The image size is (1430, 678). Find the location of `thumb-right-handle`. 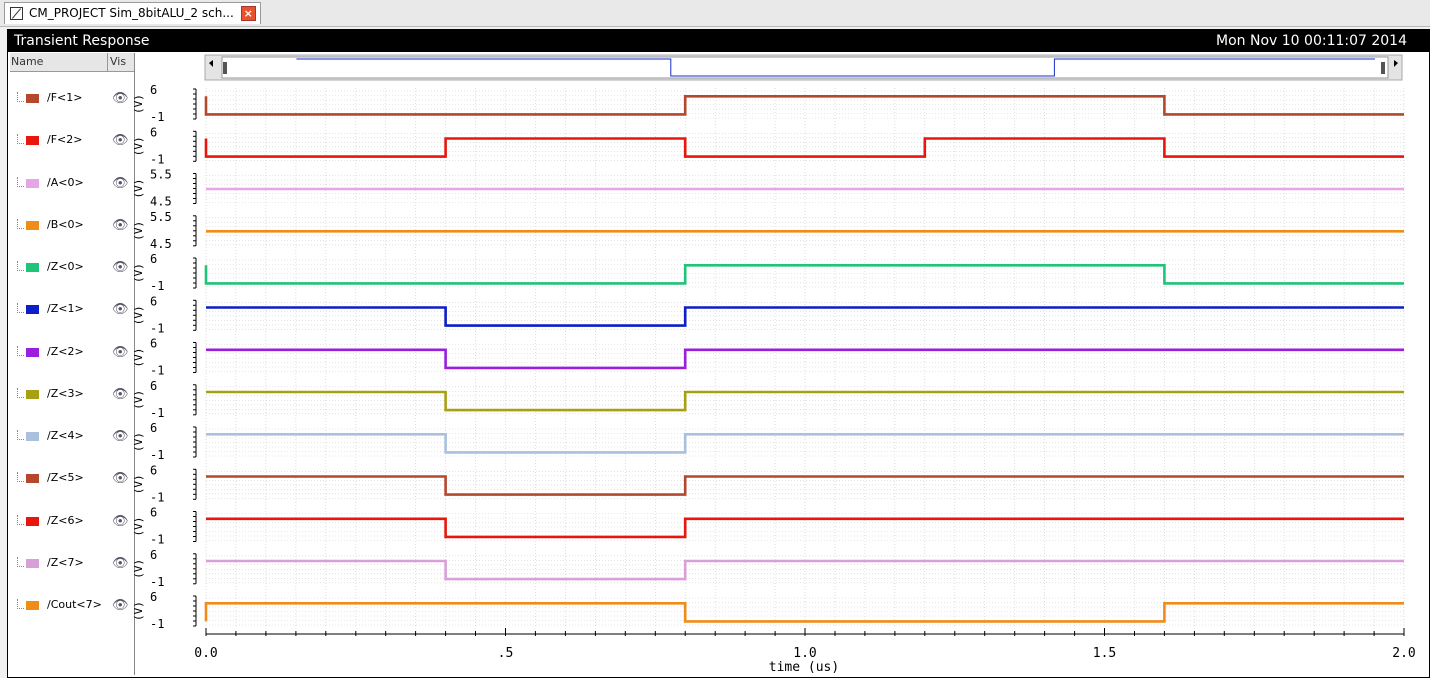

thumb-right-handle is located at coordinates (1383, 68).